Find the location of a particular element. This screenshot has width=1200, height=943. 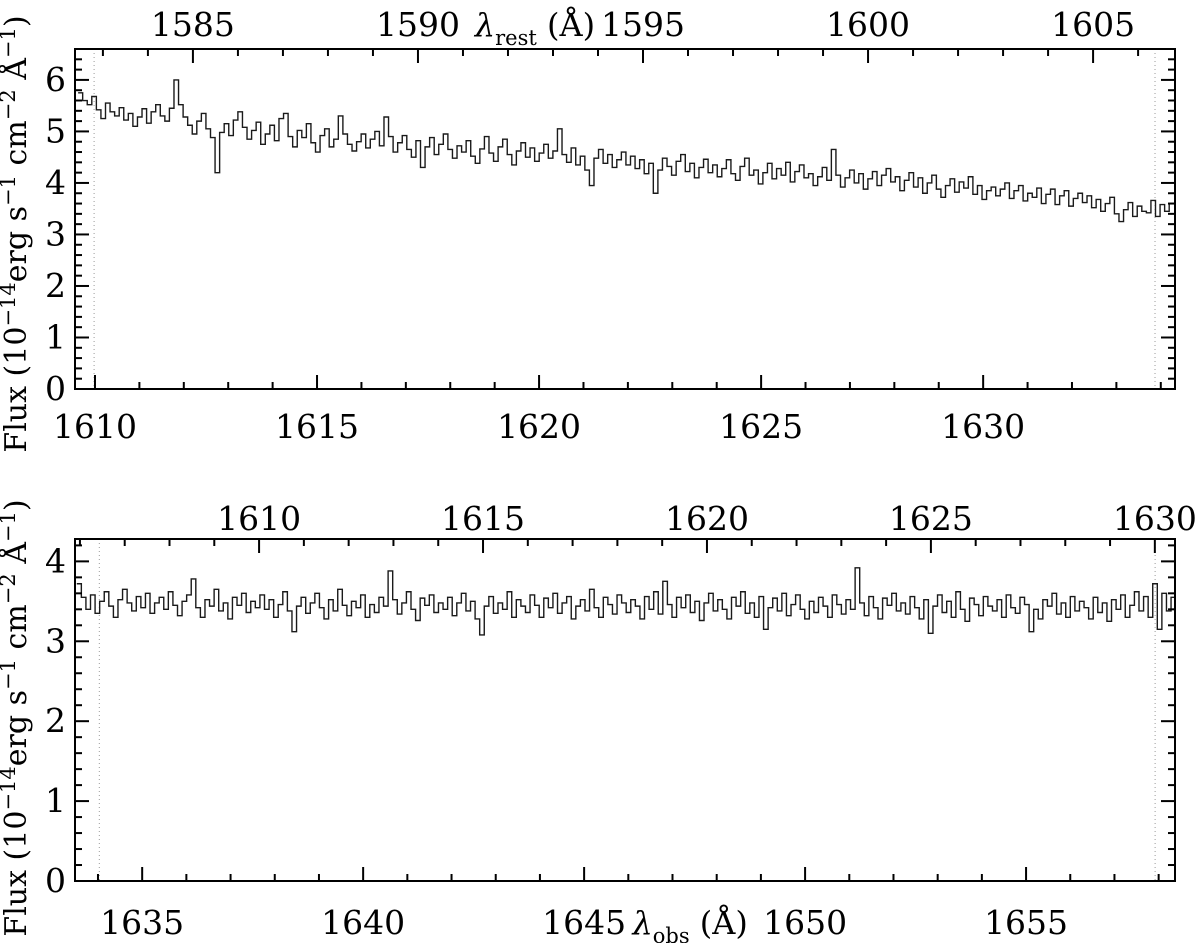

rest-tick-label: 1630 is located at coordinates (1155, 518).